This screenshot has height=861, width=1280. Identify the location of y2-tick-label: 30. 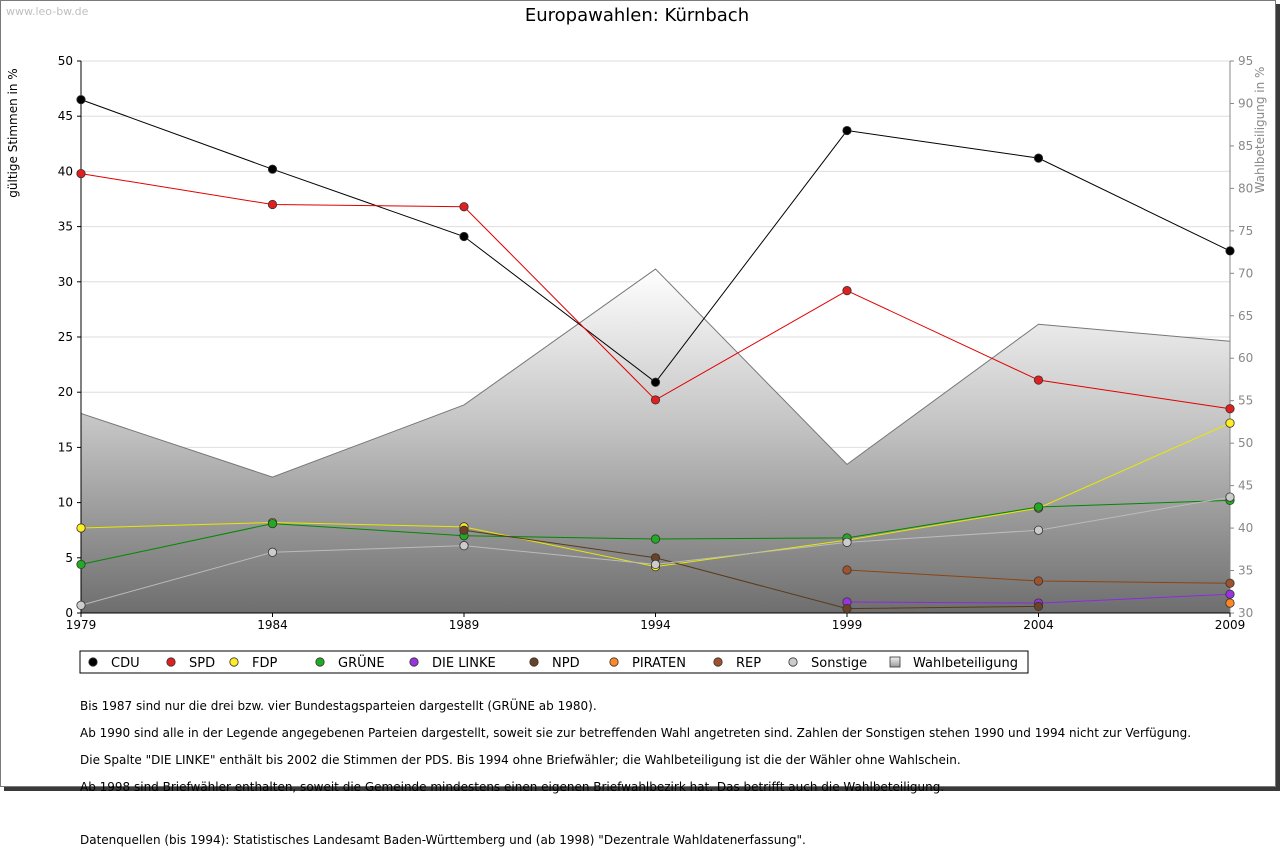
(1245, 613).